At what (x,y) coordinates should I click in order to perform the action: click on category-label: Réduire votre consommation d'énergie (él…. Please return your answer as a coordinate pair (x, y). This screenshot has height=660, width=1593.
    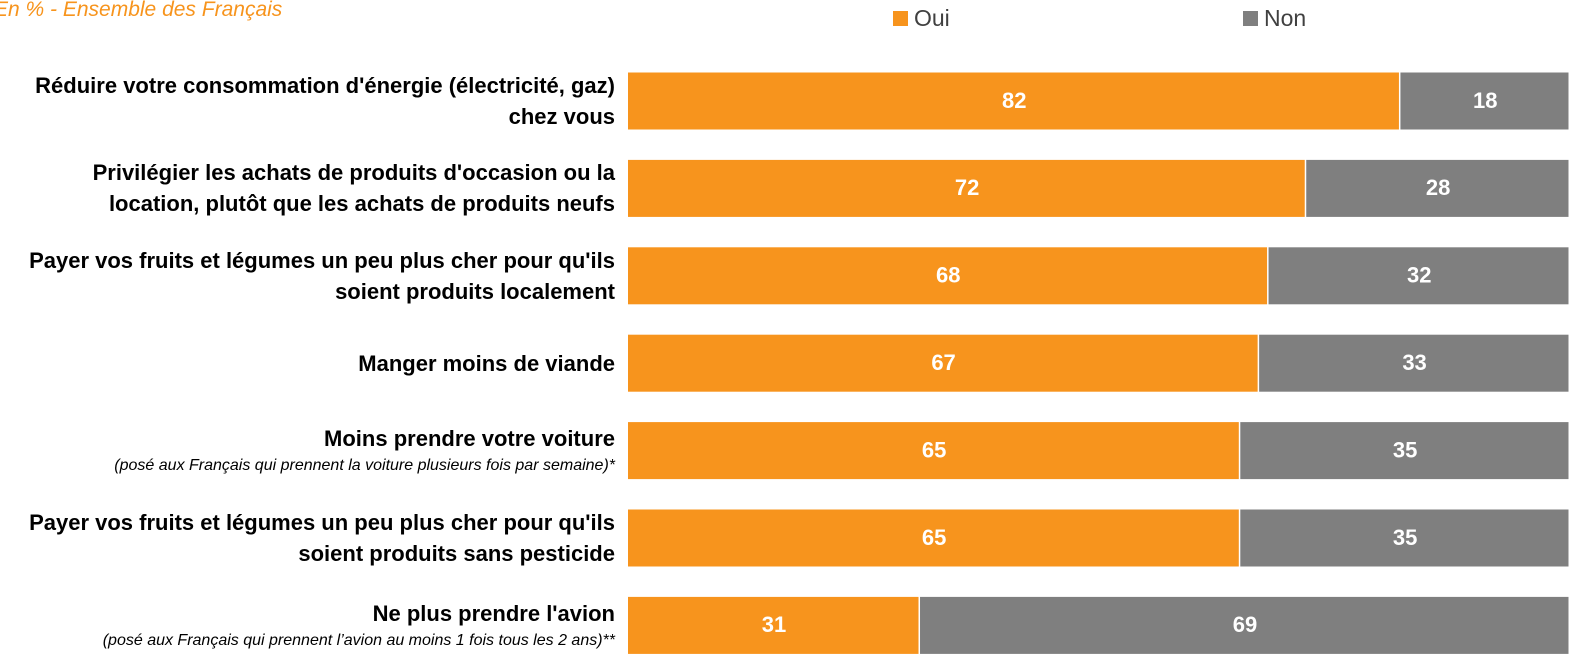
    Looking at the image, I should click on (310, 101).